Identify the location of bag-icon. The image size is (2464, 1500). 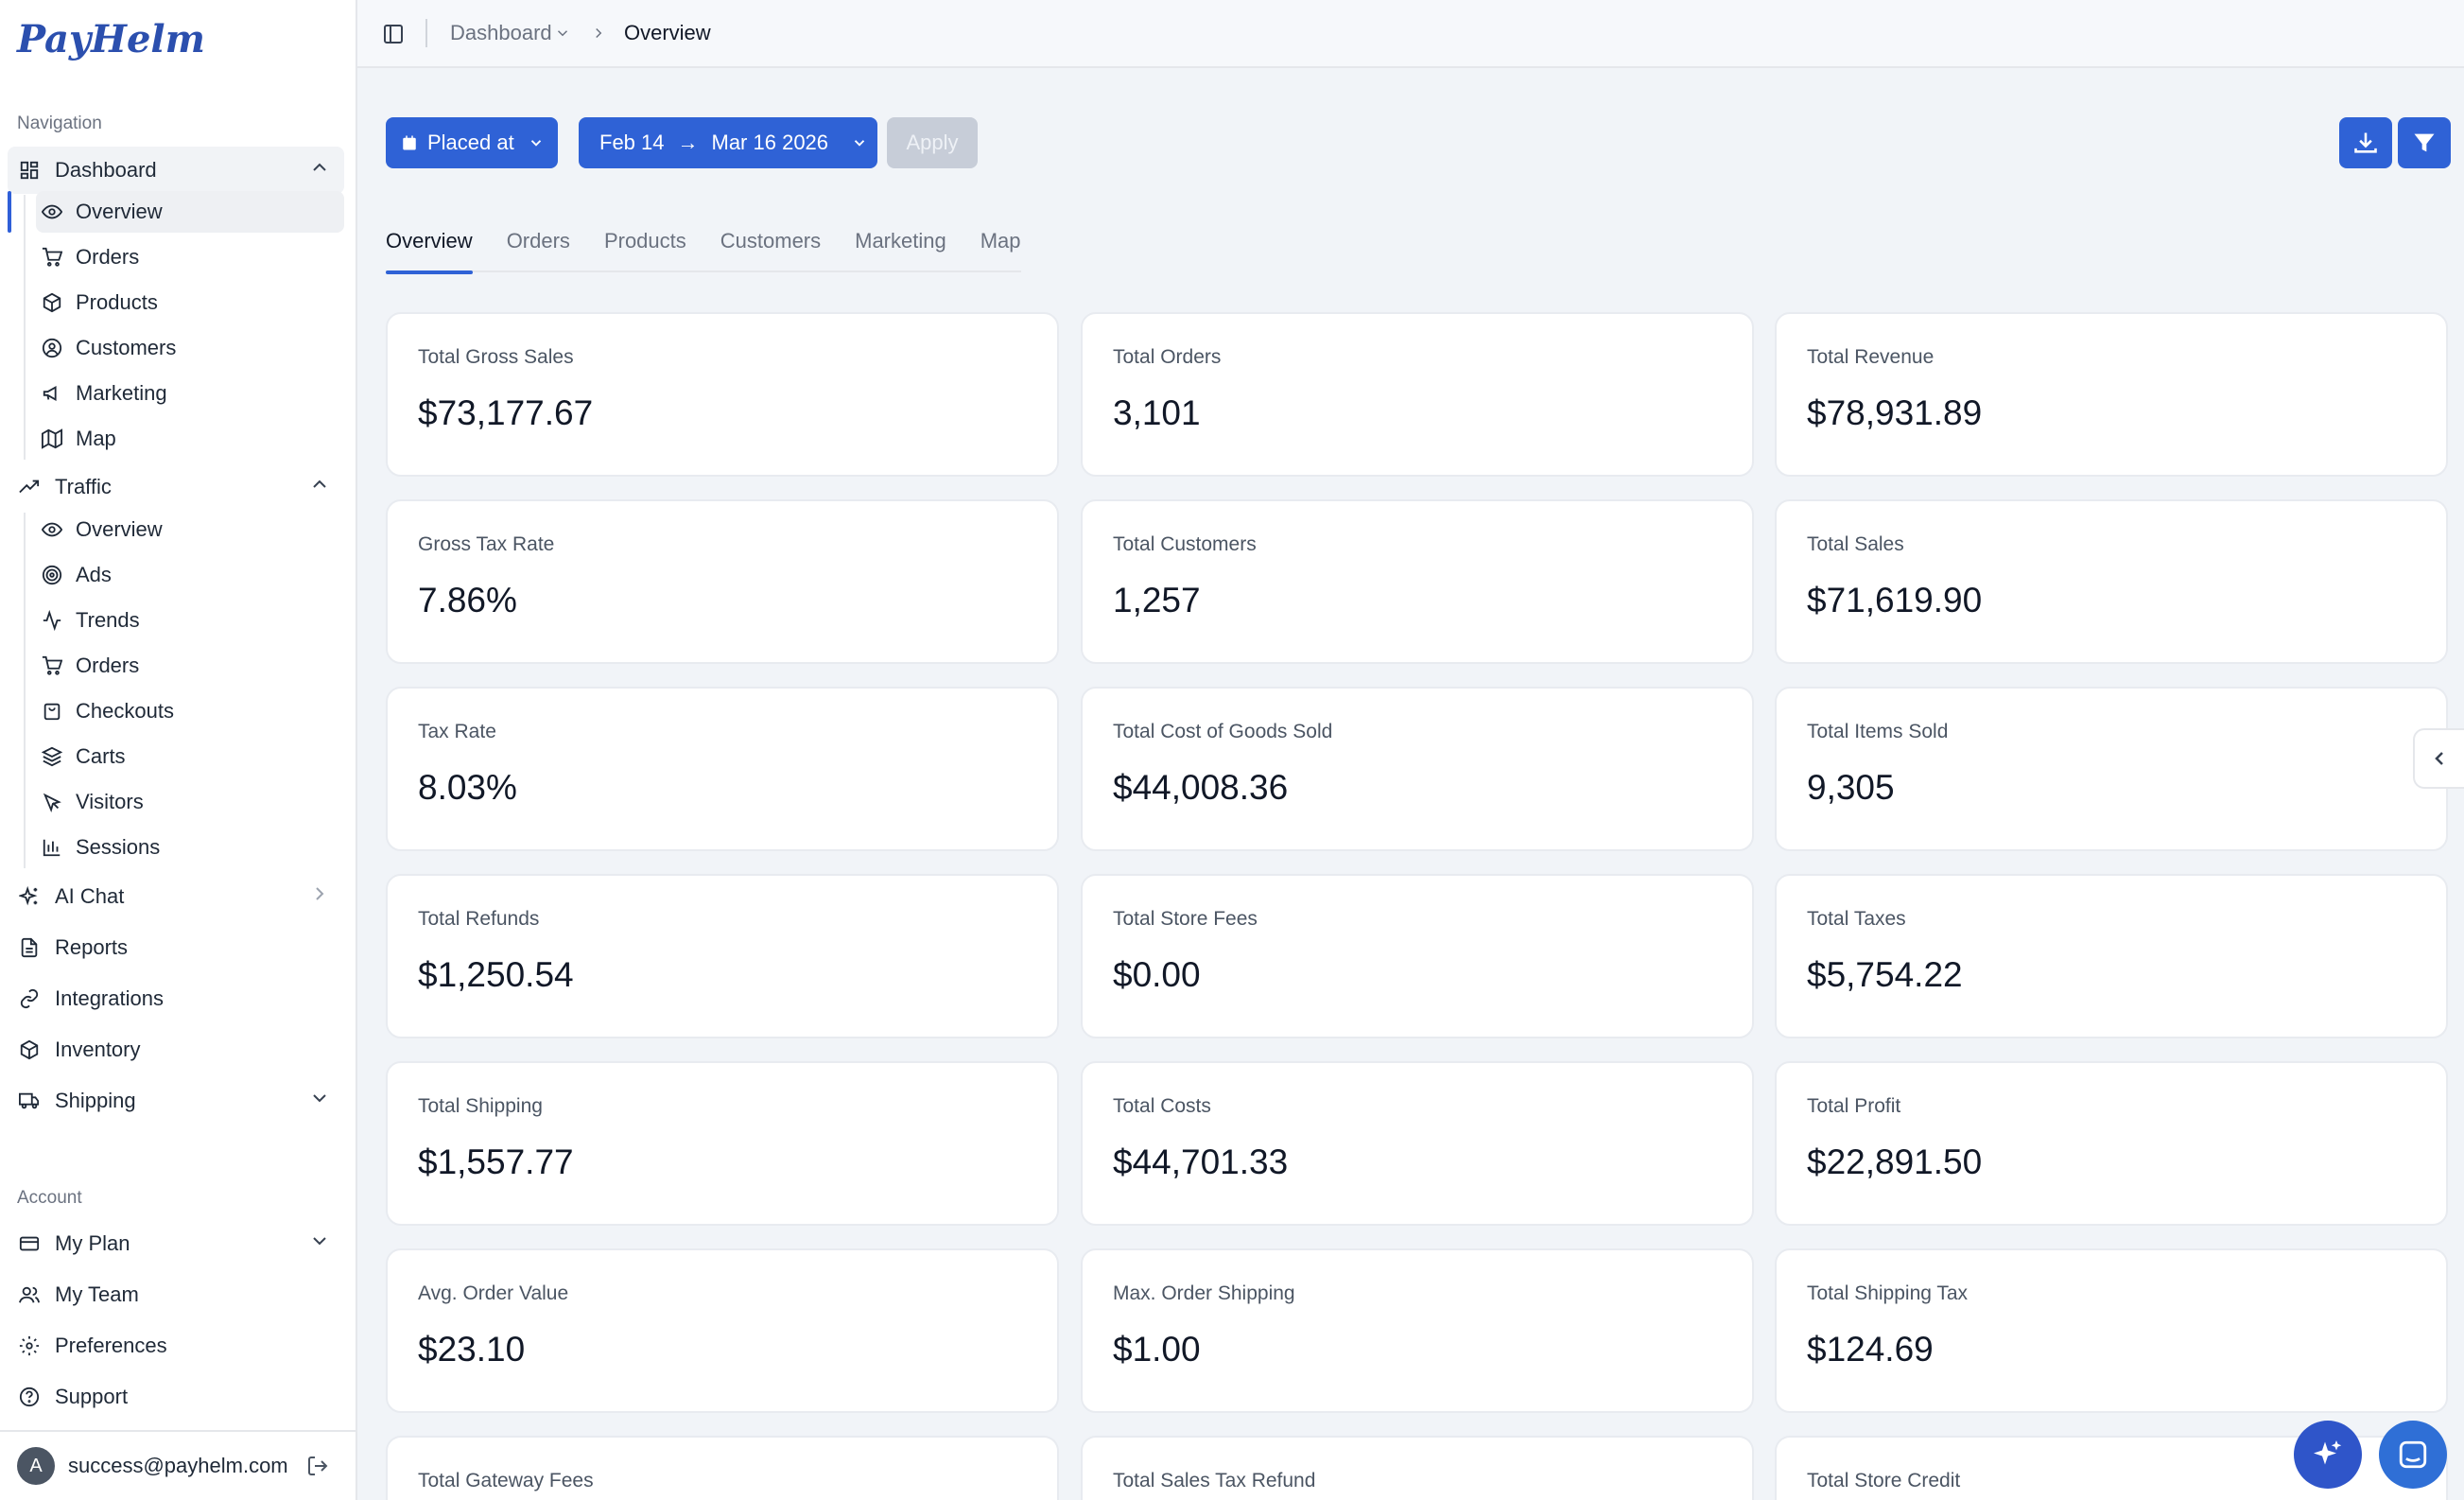
(52, 711).